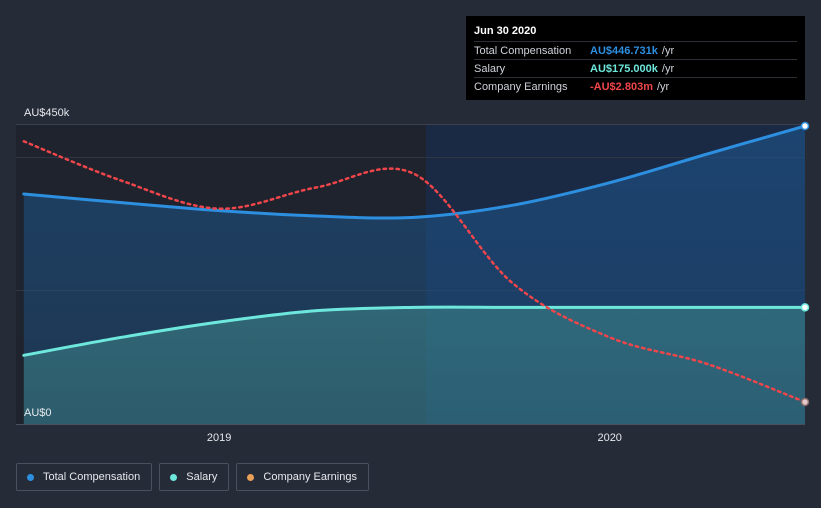 The image size is (821, 508). I want to click on tooltip-label: Company Earnings, so click(521, 86).